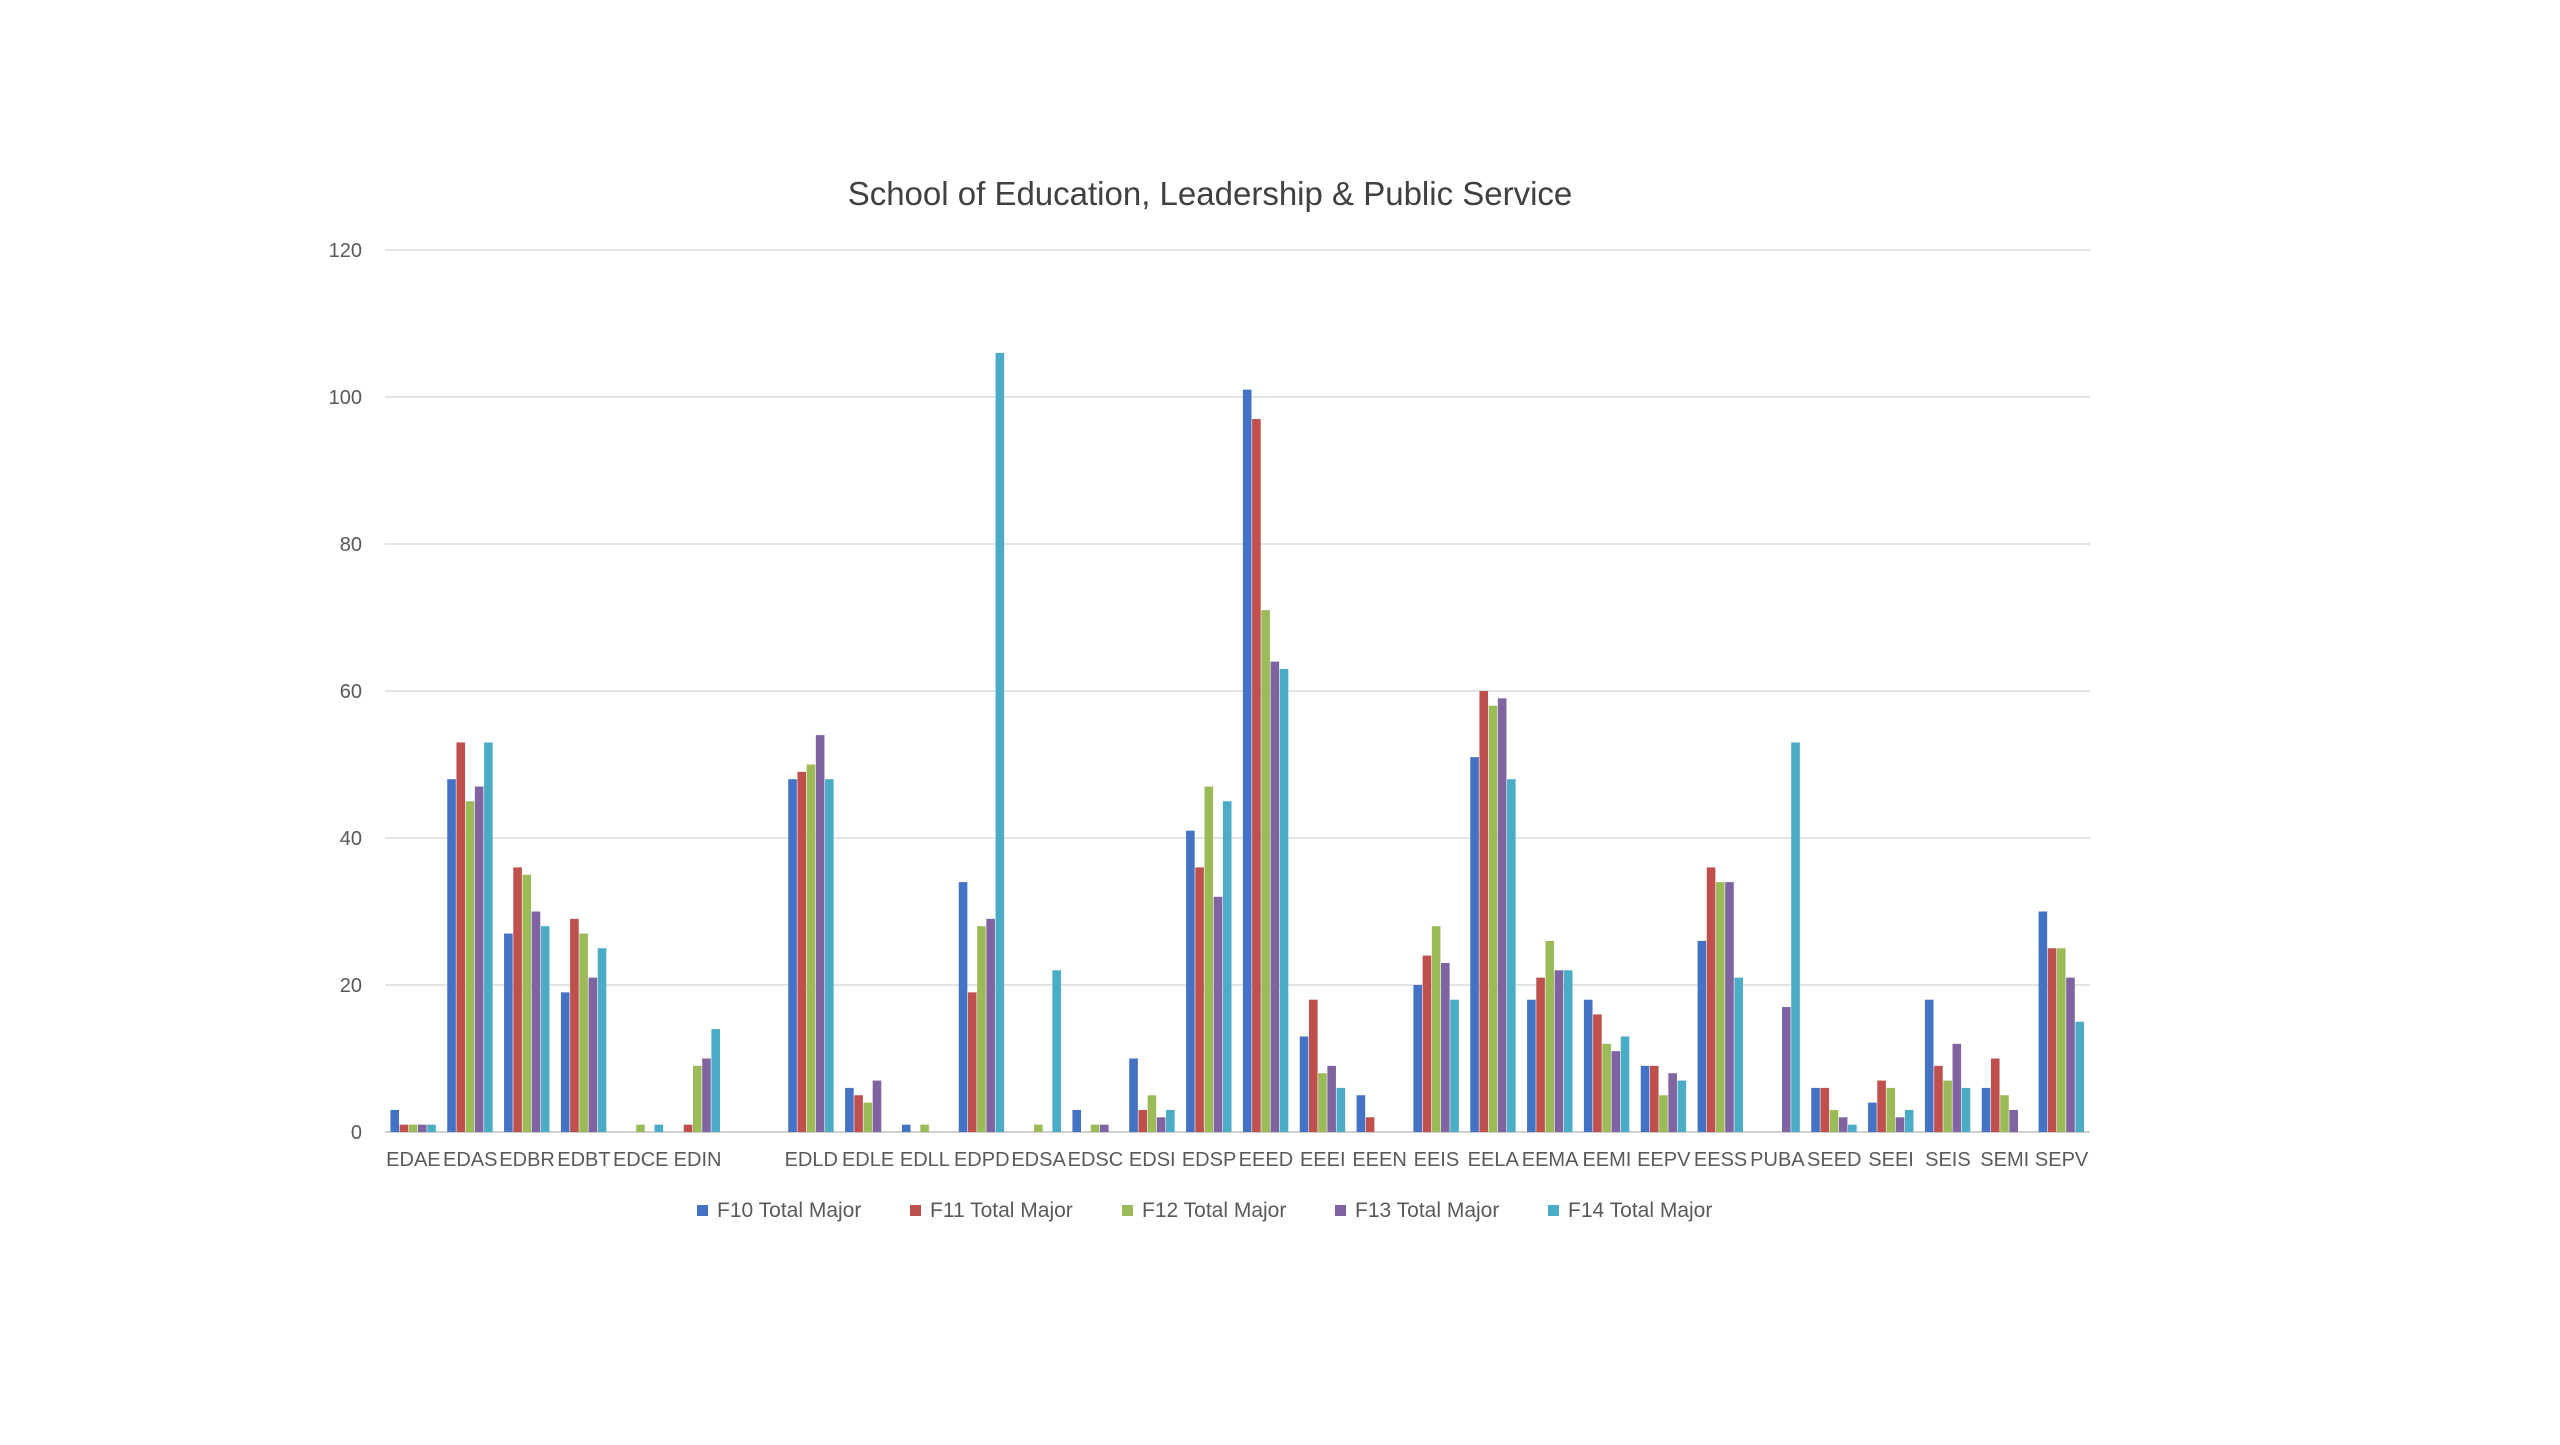  What do you see at coordinates (1606, 1160) in the screenshot?
I see `x-tick-label: EEMI` at bounding box center [1606, 1160].